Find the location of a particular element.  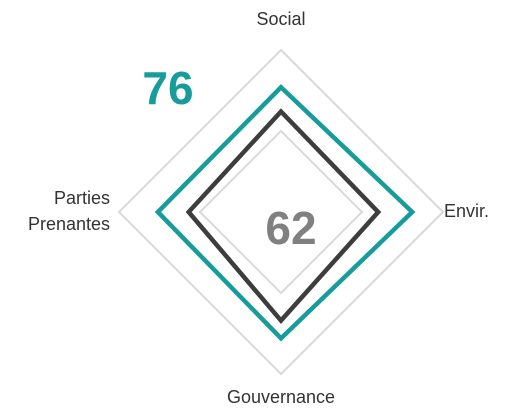

axis-label: Envir. is located at coordinates (466, 211).